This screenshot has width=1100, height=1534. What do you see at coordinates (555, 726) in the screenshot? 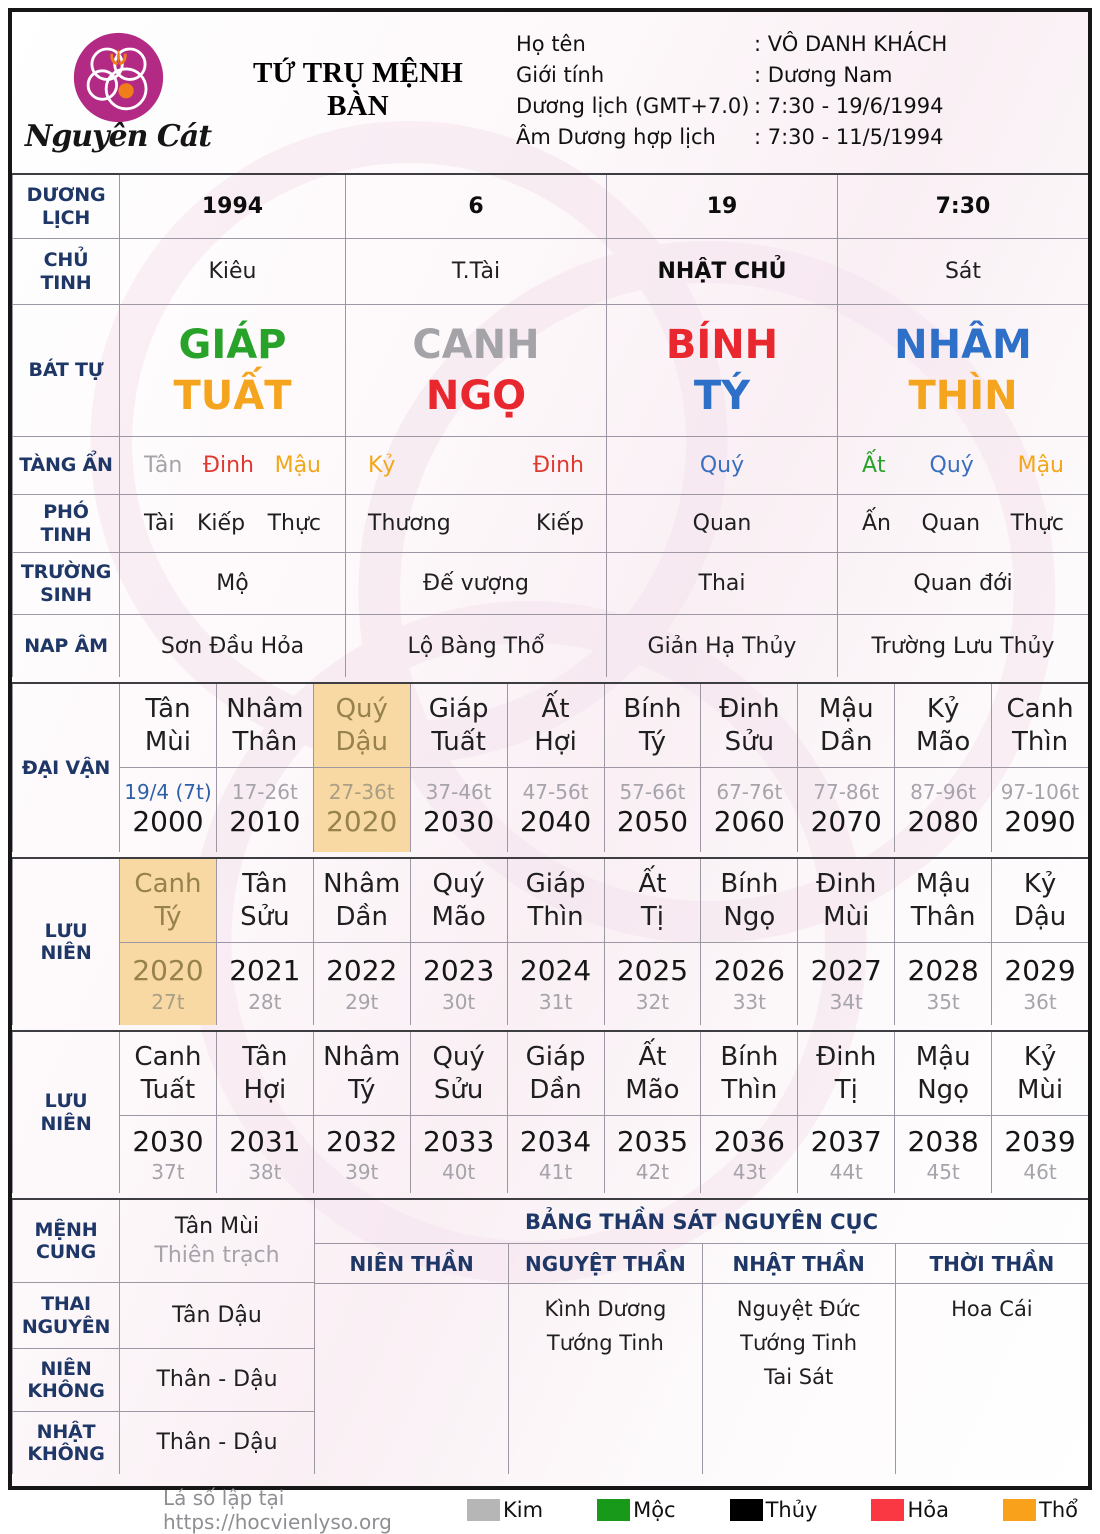
I see `daivan-pillar: Ất Hợi` at bounding box center [555, 726].